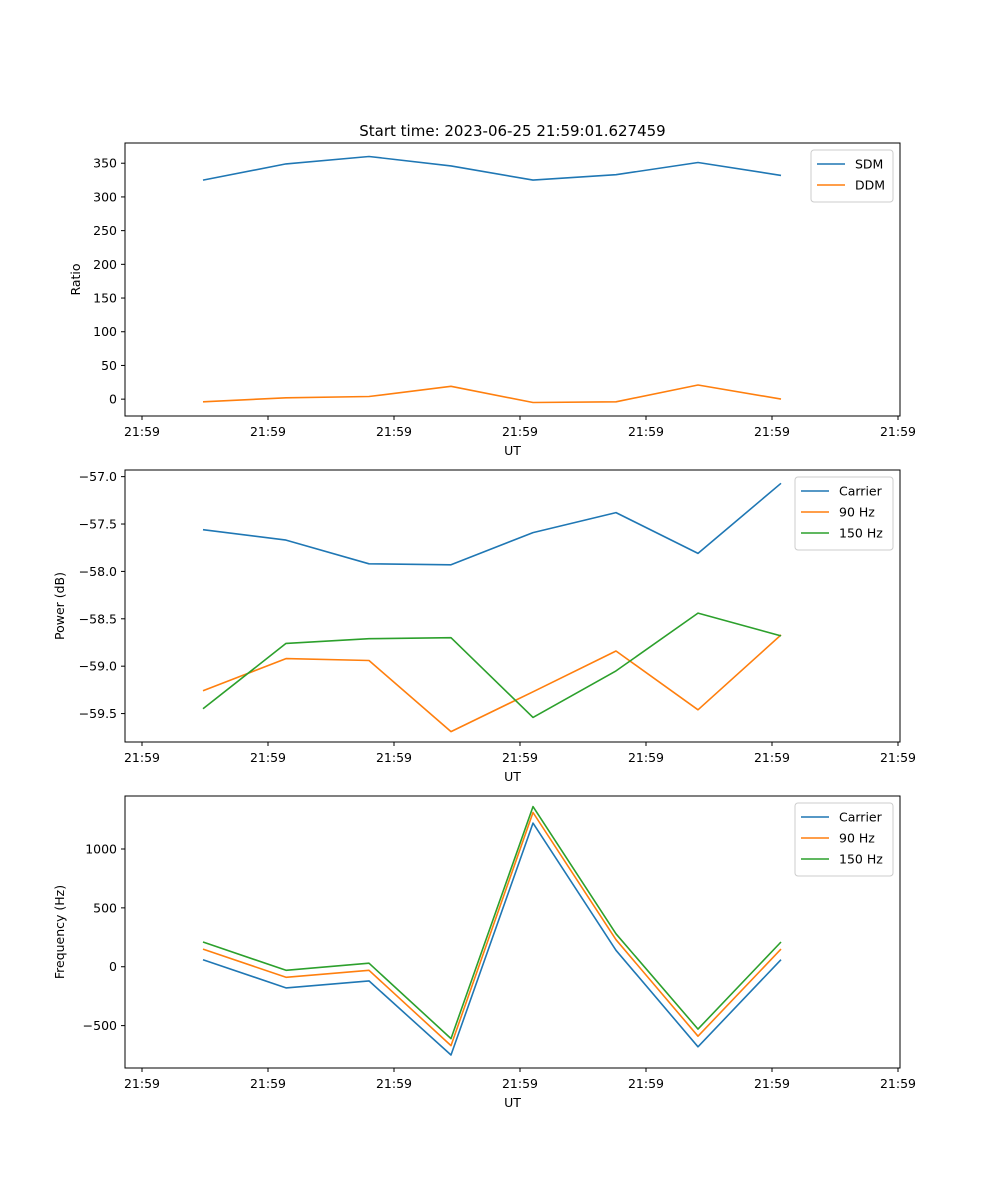  Describe the element at coordinates (59, 932) in the screenshot. I see `y-axis-label: Frequency (Hz)` at that location.